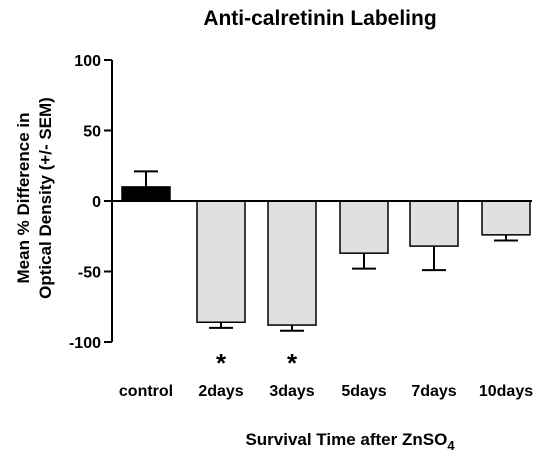 This screenshot has width=550, height=460. What do you see at coordinates (96, 202) in the screenshot?
I see `y-tick-label: 0` at bounding box center [96, 202].